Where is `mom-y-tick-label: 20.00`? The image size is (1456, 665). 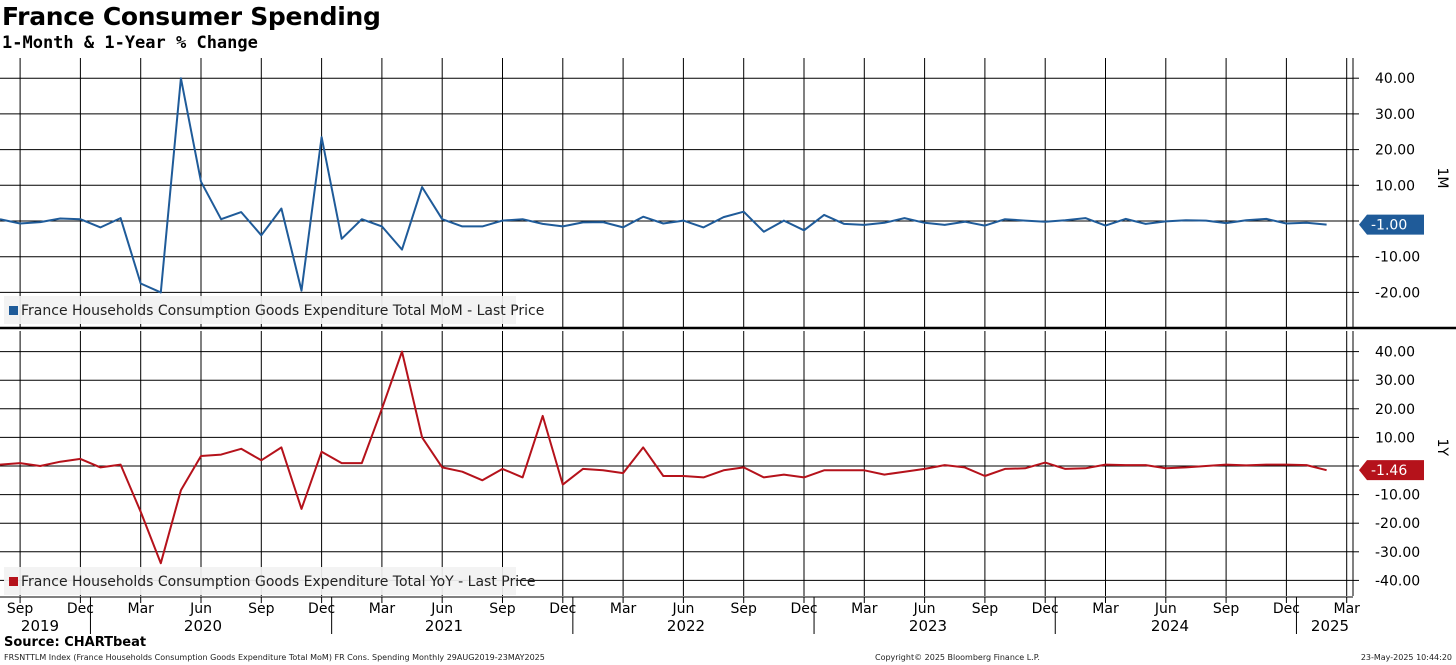 mom-y-tick-label: 20.00 is located at coordinates (1395, 151).